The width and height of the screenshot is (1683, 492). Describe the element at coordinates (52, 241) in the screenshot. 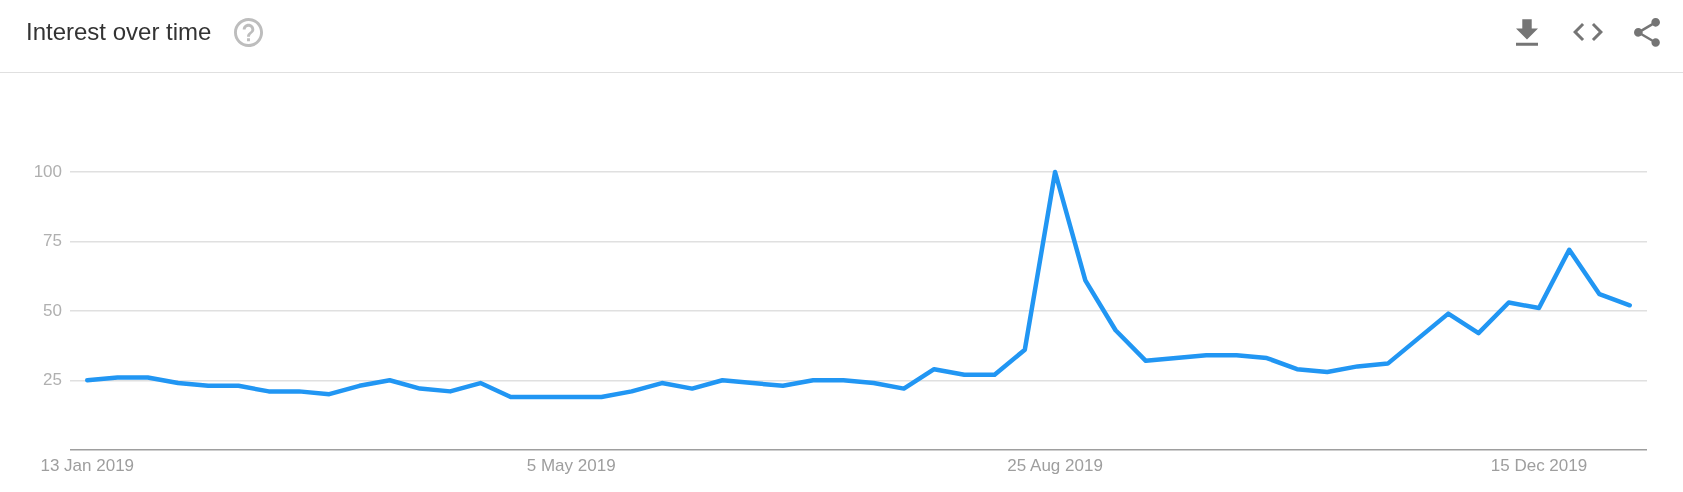

I see `y-tick-label: 75` at that location.